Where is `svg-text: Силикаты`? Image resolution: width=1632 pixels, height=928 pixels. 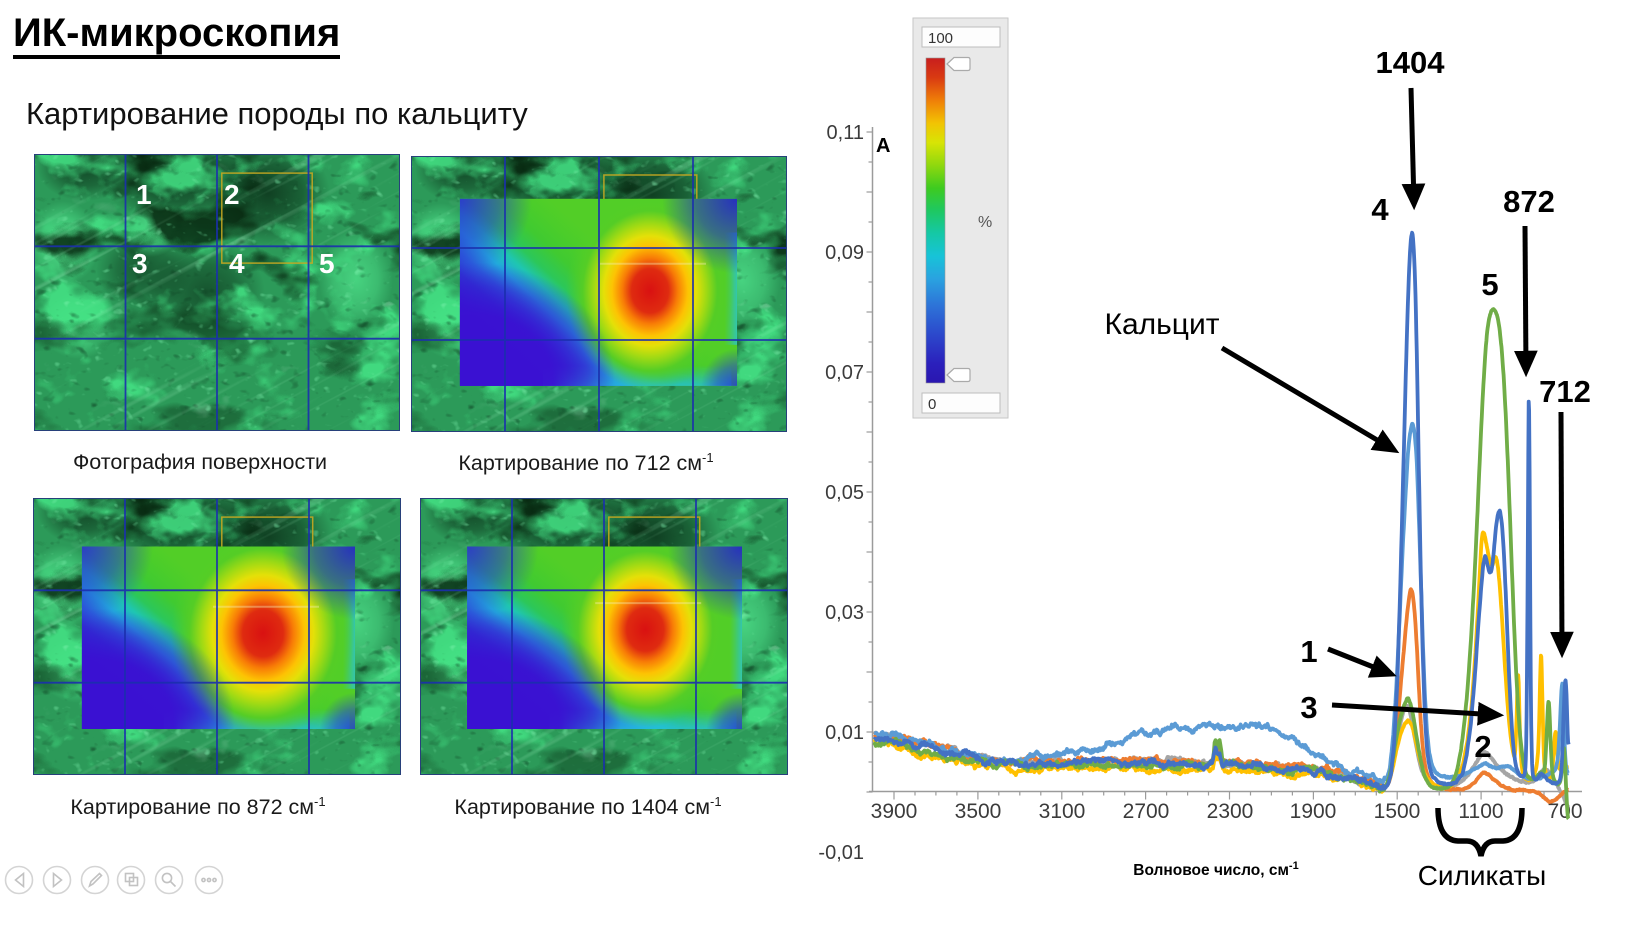 svg-text: Силикаты is located at coordinates (1482, 875).